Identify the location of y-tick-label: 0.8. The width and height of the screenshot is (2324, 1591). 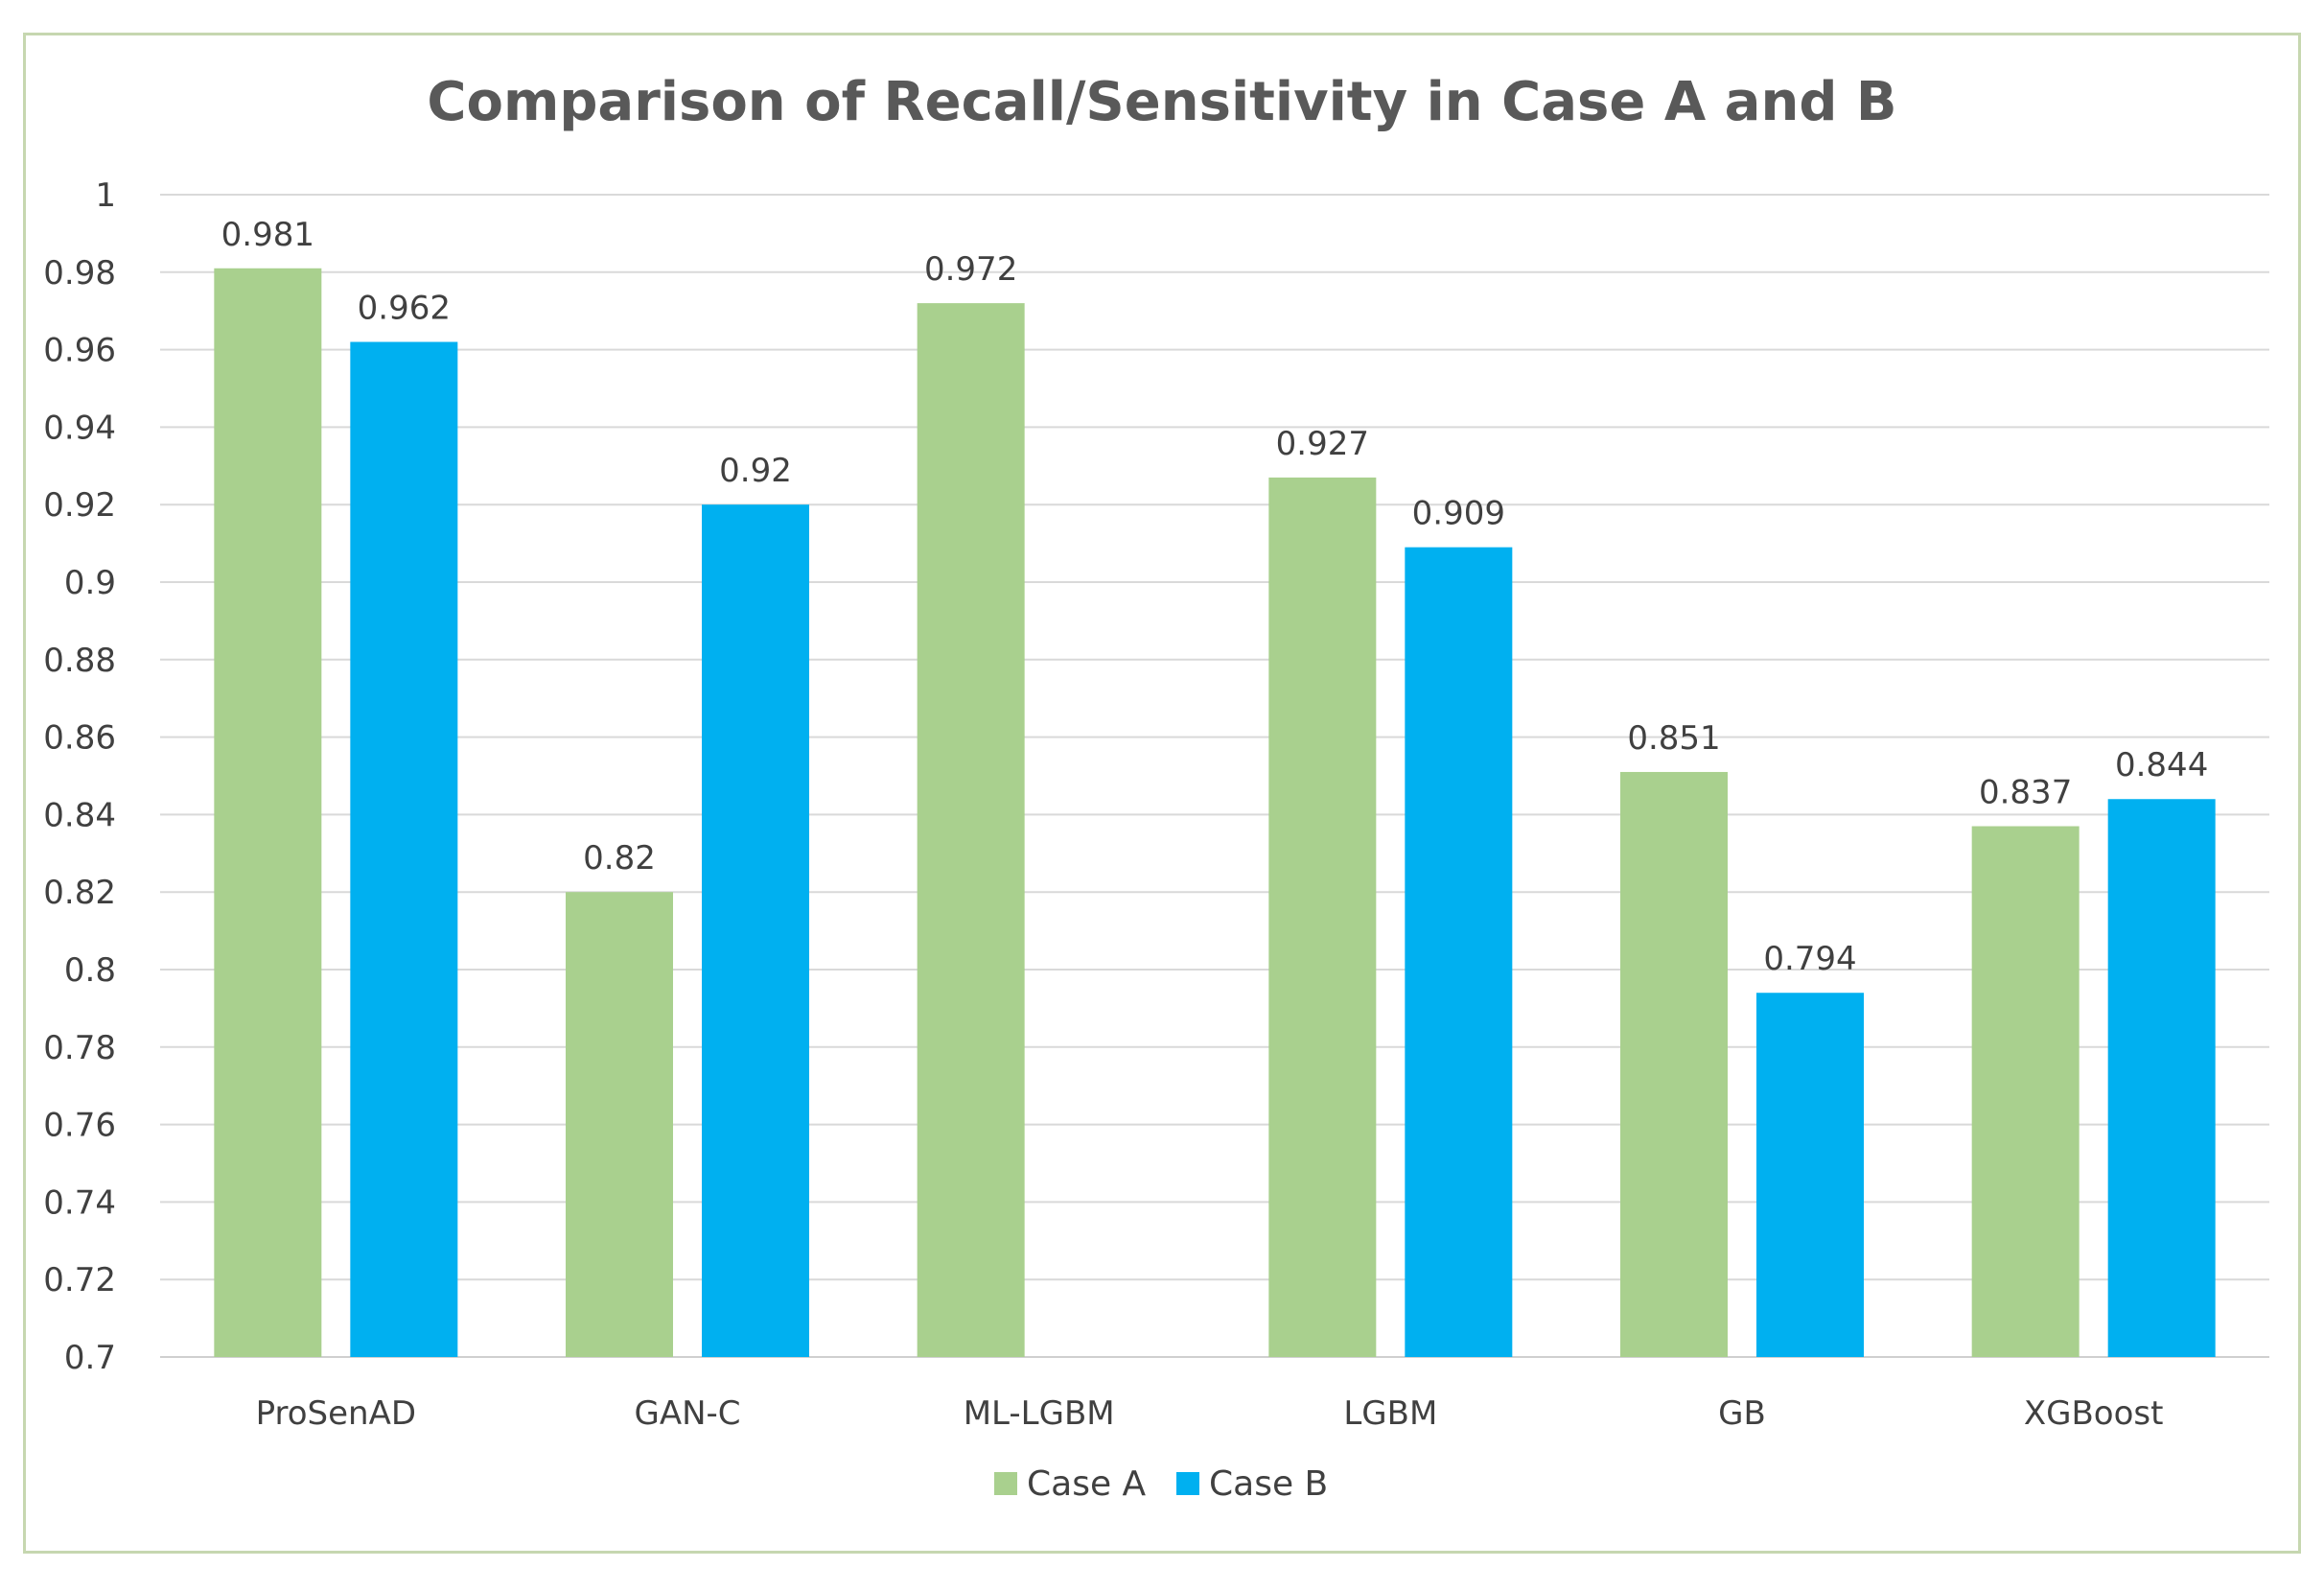
(90, 970).